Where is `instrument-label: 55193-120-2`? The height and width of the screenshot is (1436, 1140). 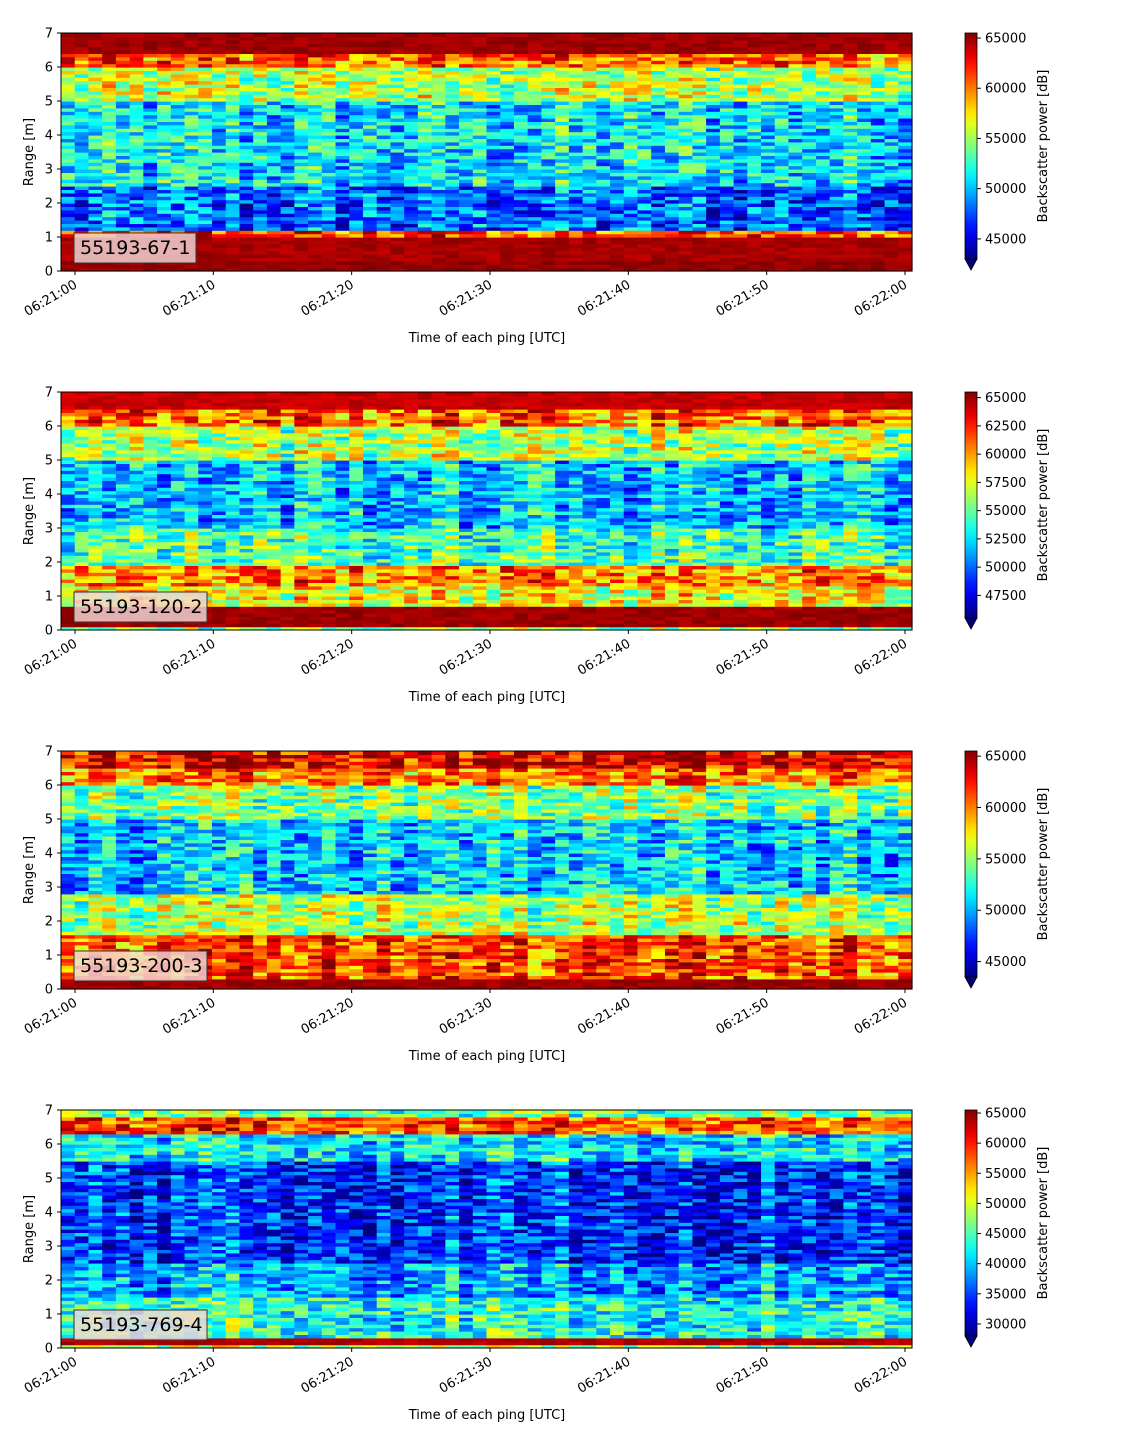 instrument-label: 55193-120-2 is located at coordinates (140, 607).